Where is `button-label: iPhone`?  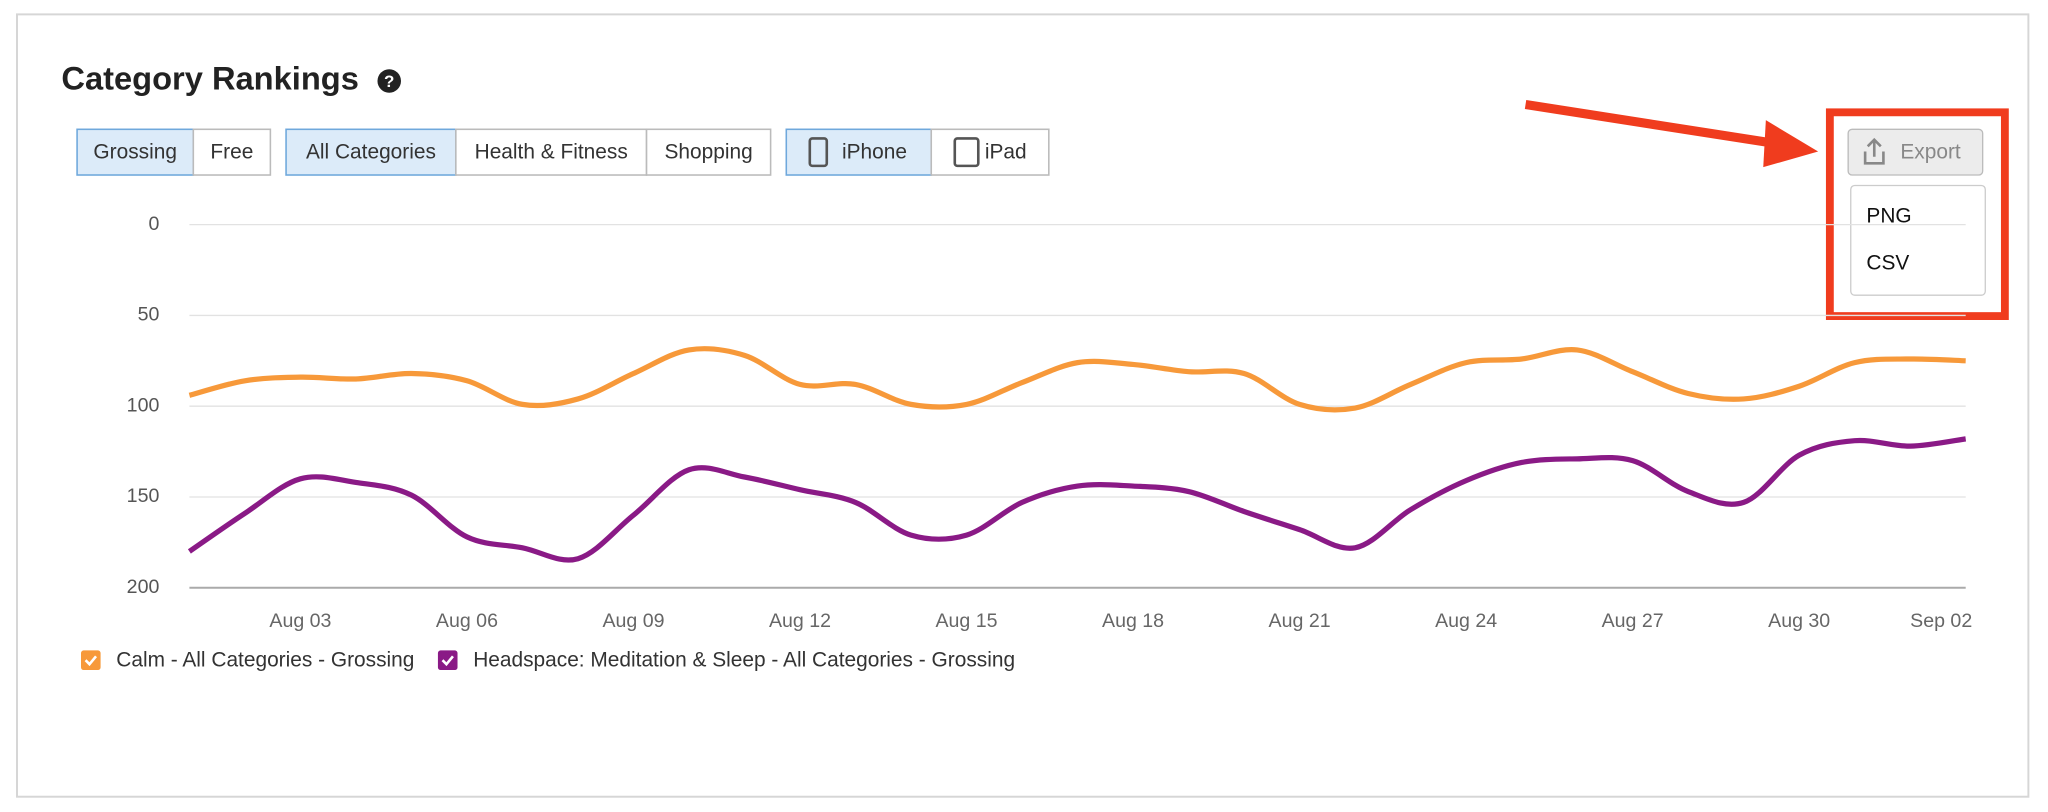
button-label: iPhone is located at coordinates (874, 151).